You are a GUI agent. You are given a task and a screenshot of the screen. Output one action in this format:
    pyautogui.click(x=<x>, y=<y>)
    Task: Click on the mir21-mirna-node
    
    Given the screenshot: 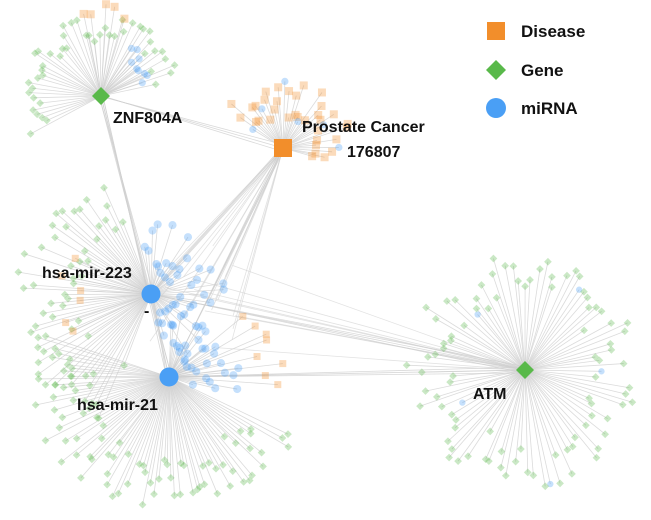 What is the action you would take?
    pyautogui.click(x=169, y=377)
    